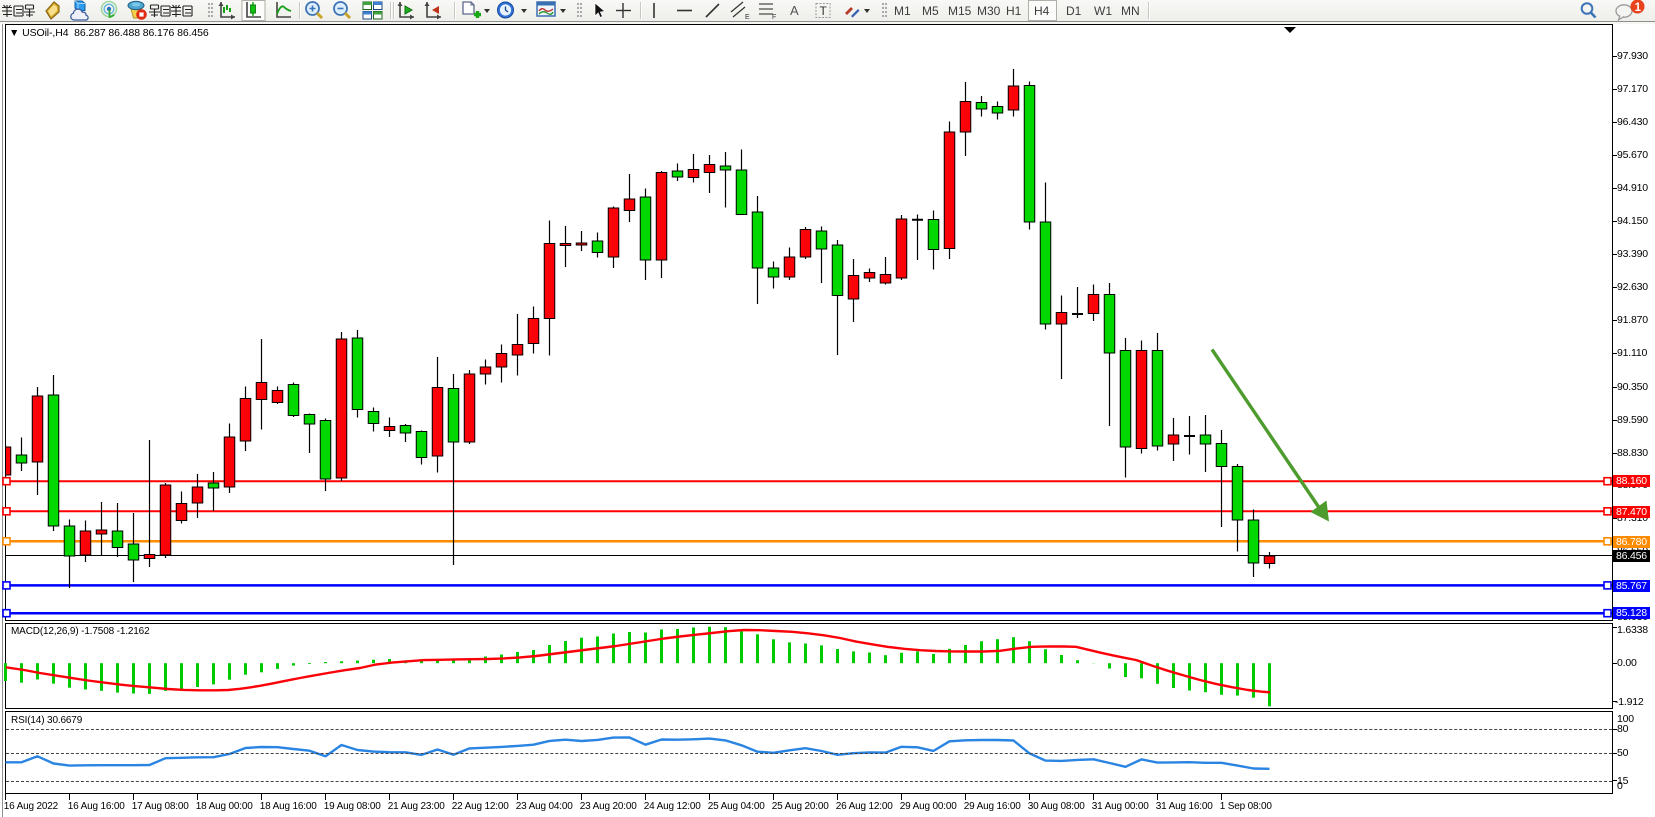  Describe the element at coordinates (1638, 8) in the screenshot. I see `svg-text: 1` at that location.